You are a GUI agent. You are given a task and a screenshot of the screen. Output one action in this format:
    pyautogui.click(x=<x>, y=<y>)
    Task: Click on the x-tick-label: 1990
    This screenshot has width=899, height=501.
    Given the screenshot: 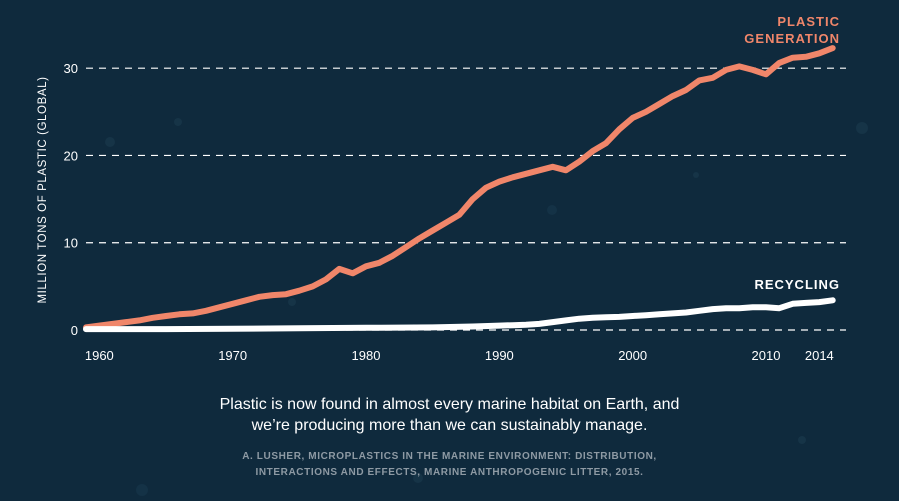 What is the action you would take?
    pyautogui.click(x=499, y=355)
    